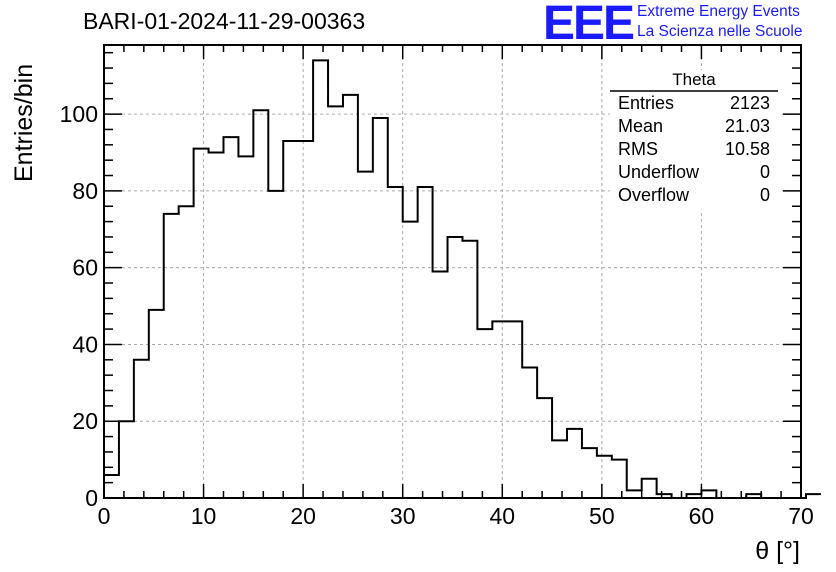  Describe the element at coordinates (85, 191) in the screenshot. I see `y-tick-label: 80` at that location.